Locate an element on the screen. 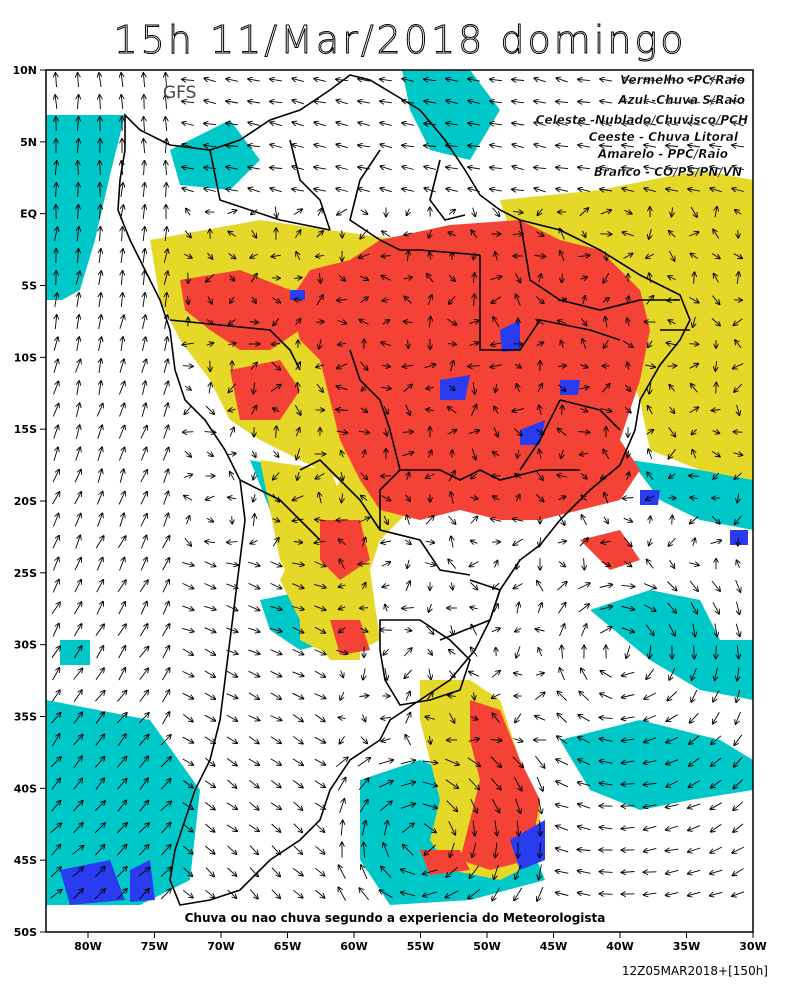  y-tick-label: 5S is located at coordinates (29, 286).